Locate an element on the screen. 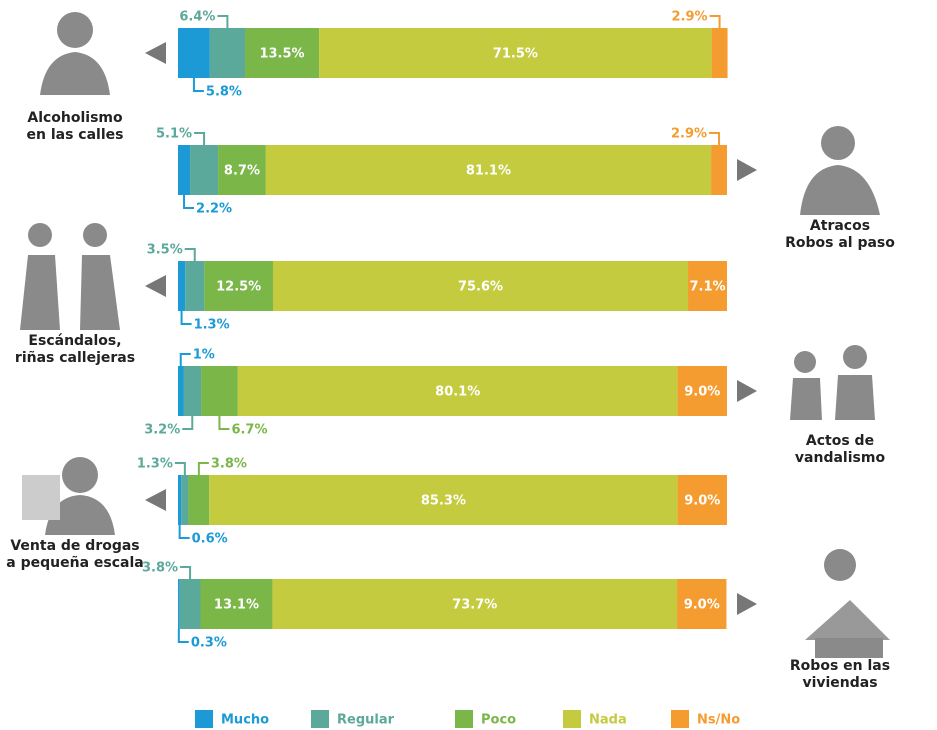 Image resolution: width=937 pixels, height=730 pixels. value-label: 1% is located at coordinates (204, 355).